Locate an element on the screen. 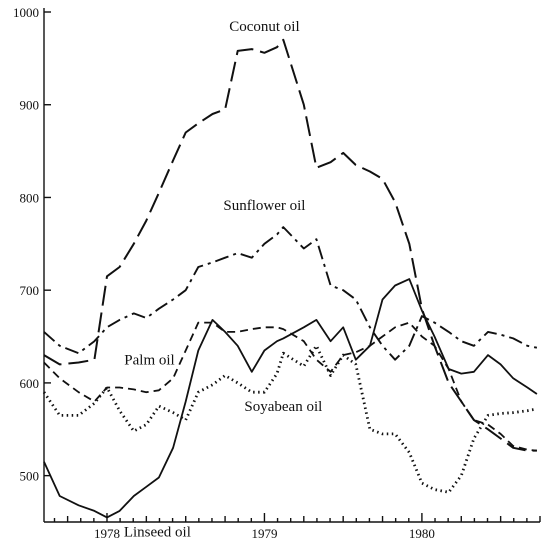 Image resolution: width=548 pixels, height=543 pixels. series-label-sunflower-oil: Sunflower oil is located at coordinates (264, 206).